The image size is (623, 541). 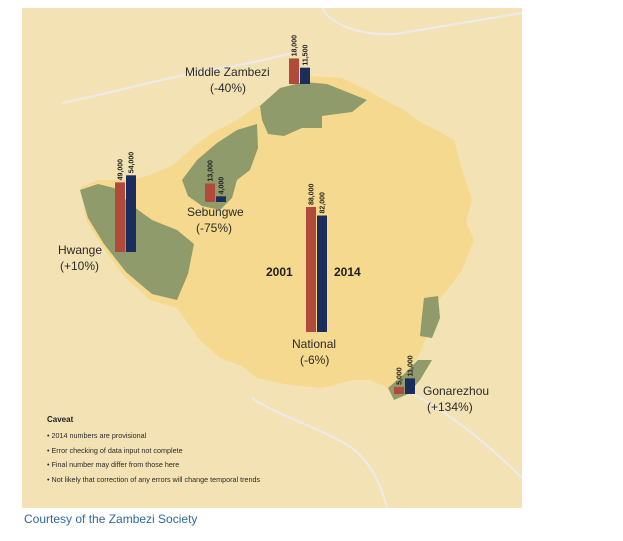 I want to click on bar-sebungwe-2001, so click(x=210, y=192).